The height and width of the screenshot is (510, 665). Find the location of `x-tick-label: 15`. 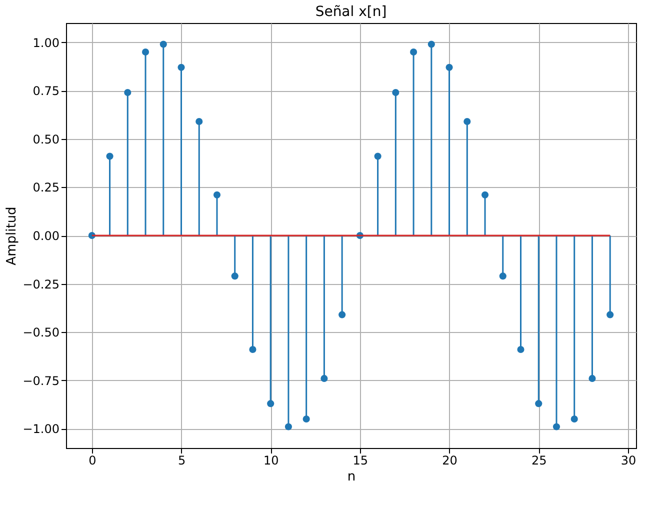

x-tick-label: 15 is located at coordinates (360, 461).